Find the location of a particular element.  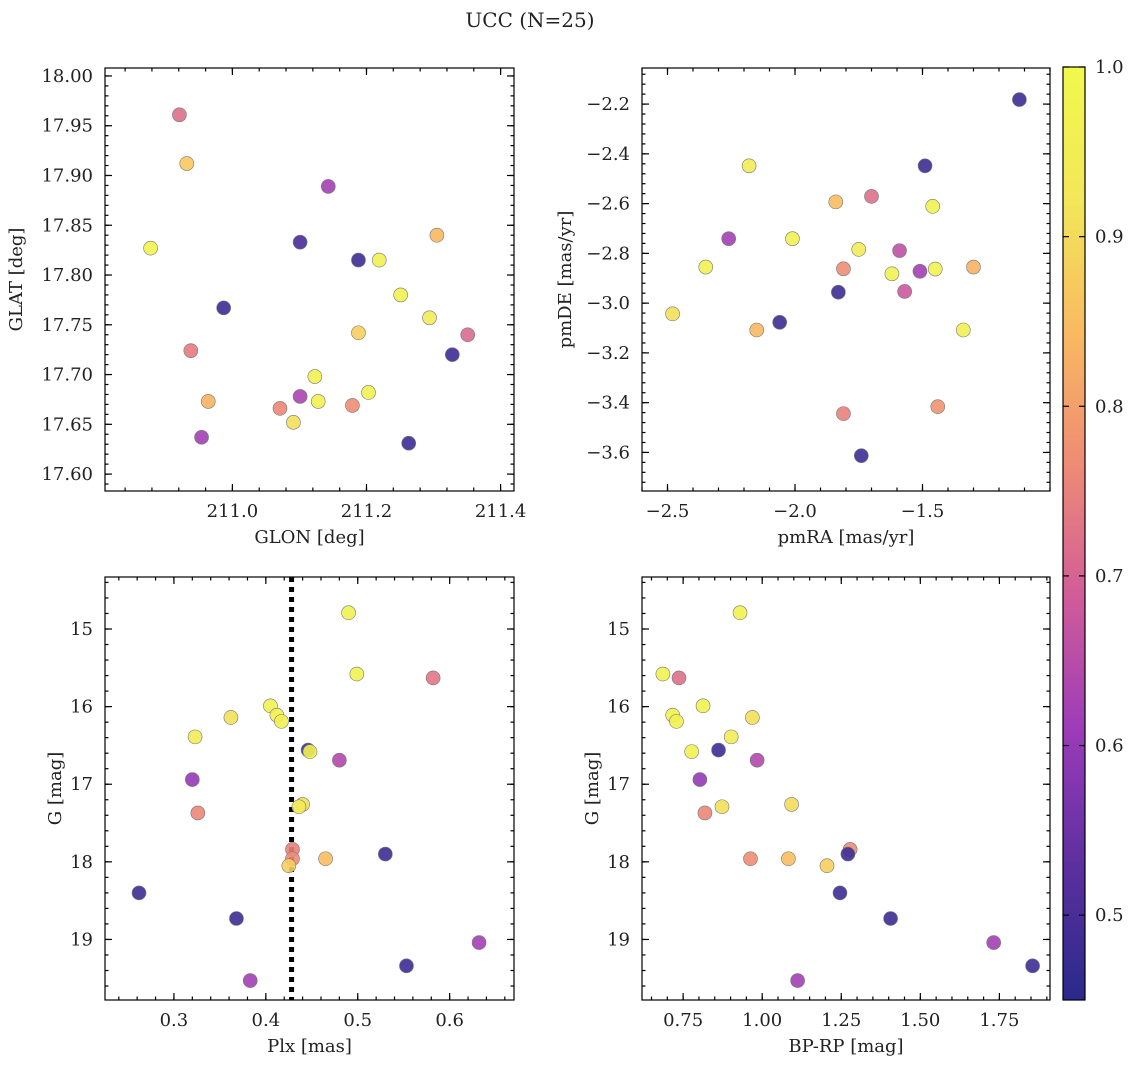

colorbar-tick-label: 0.8 is located at coordinates (1109, 406).